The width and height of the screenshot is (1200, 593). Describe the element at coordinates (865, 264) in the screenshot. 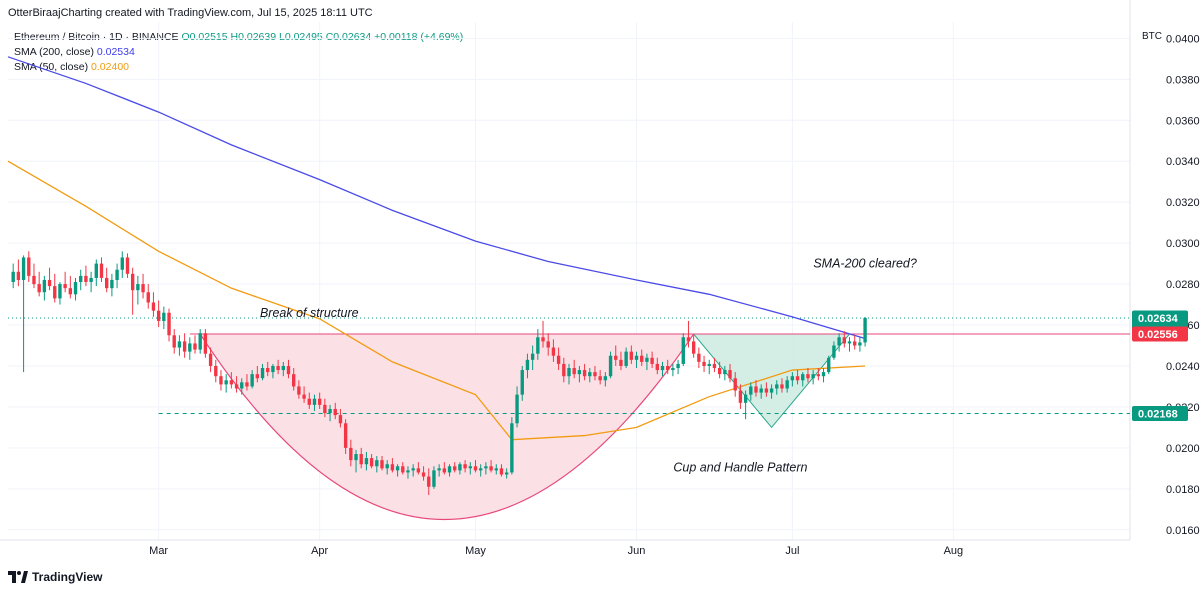

I see `annotation-label: SMA-200 cleared?` at that location.